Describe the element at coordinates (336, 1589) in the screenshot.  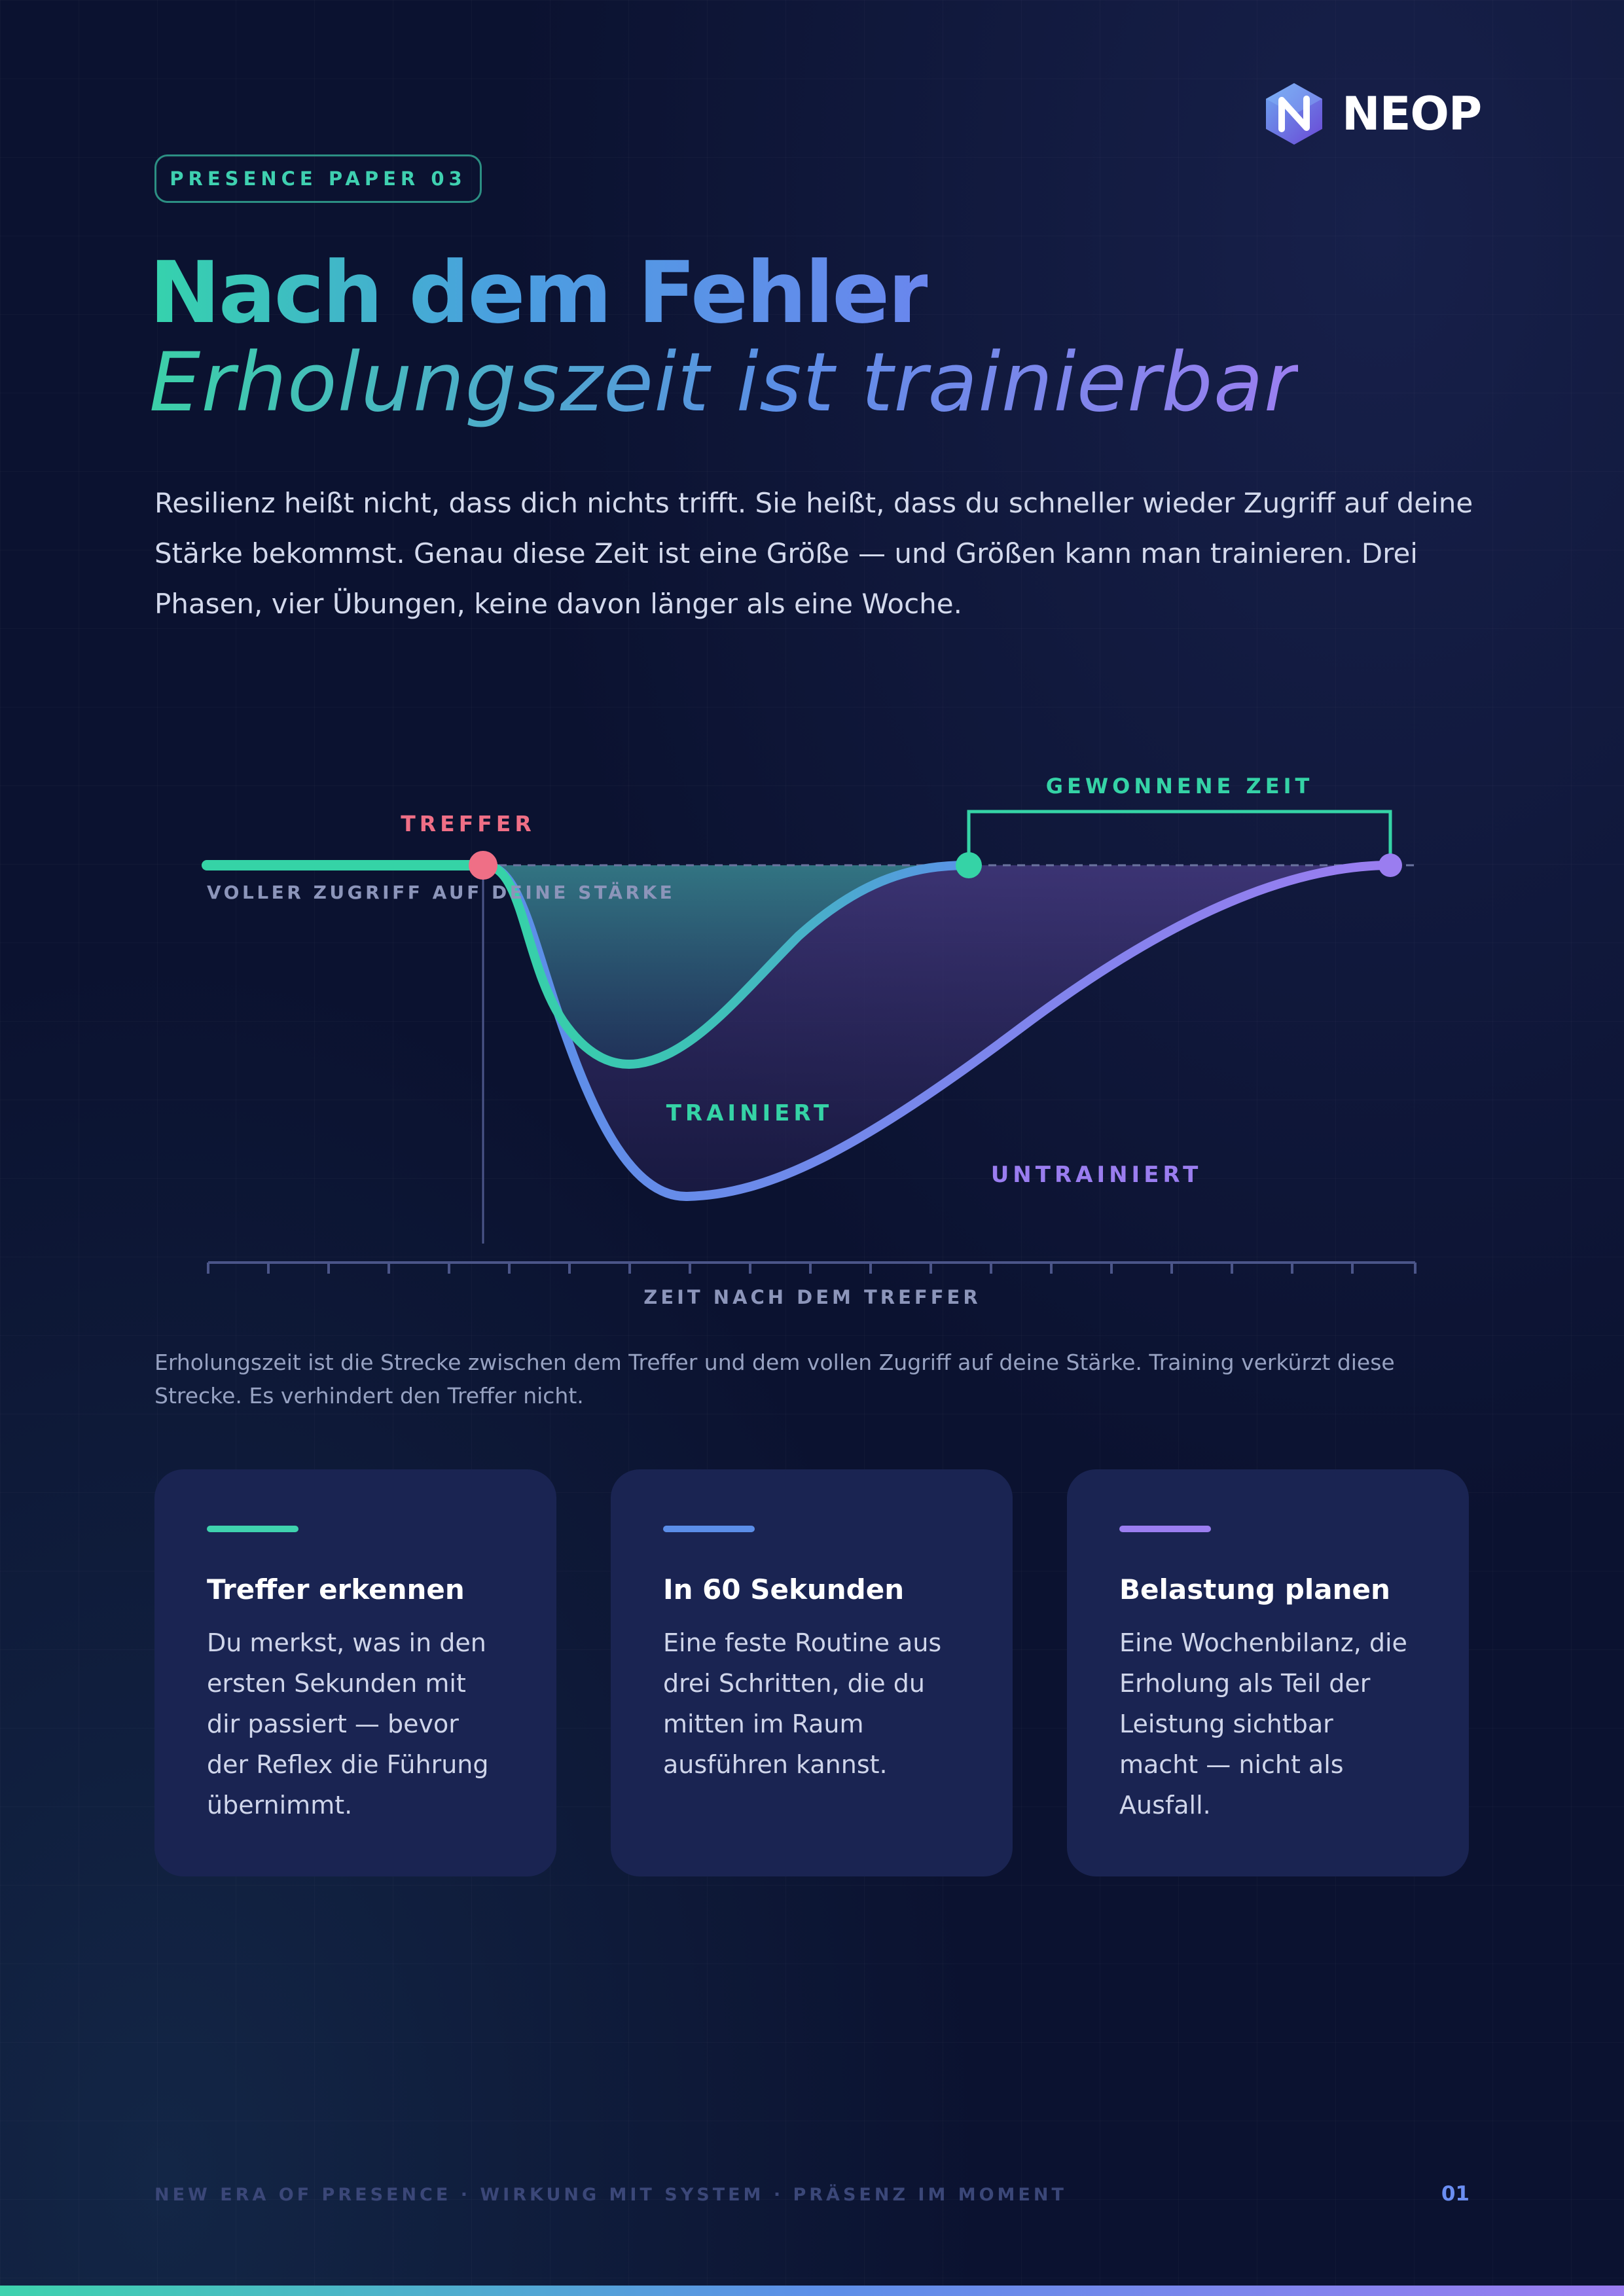
I see `card-title: Treffer erkennen` at that location.